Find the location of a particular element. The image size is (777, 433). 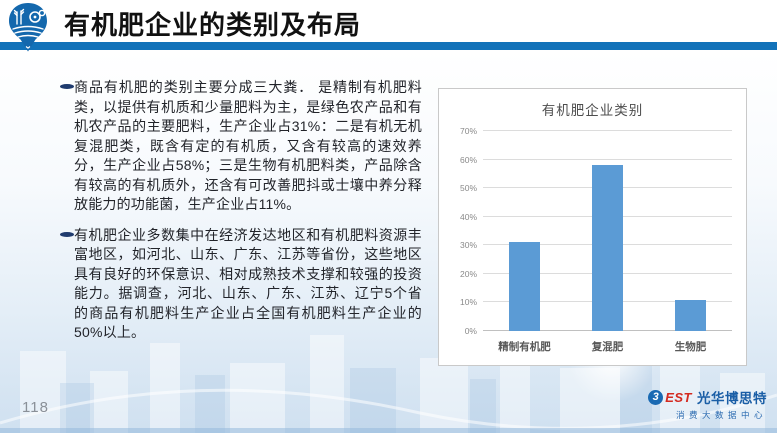

x-axis-tick-label: 生物肥 is located at coordinates (690, 347).